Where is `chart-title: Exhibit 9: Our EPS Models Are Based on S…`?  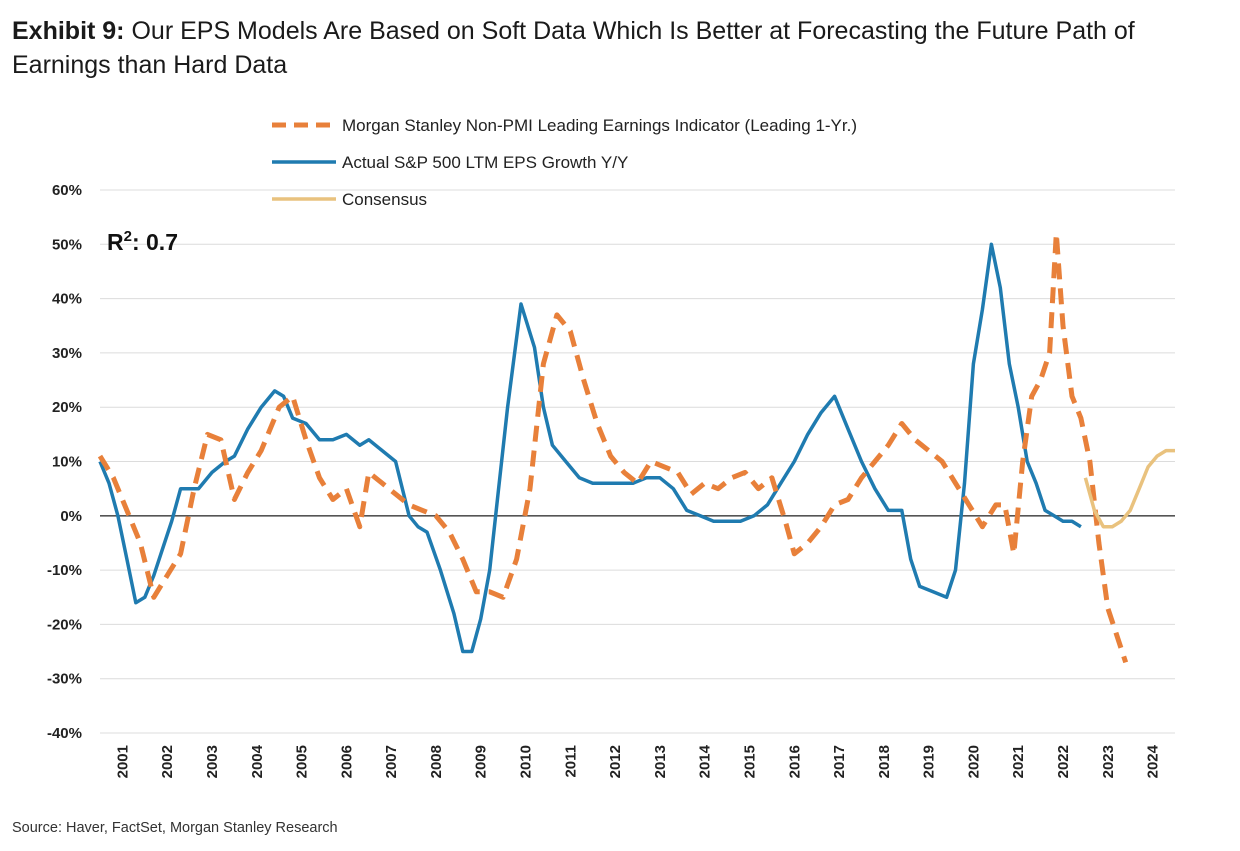 chart-title: Exhibit 9: Our EPS Models Are Based on S… is located at coordinates (617, 48).